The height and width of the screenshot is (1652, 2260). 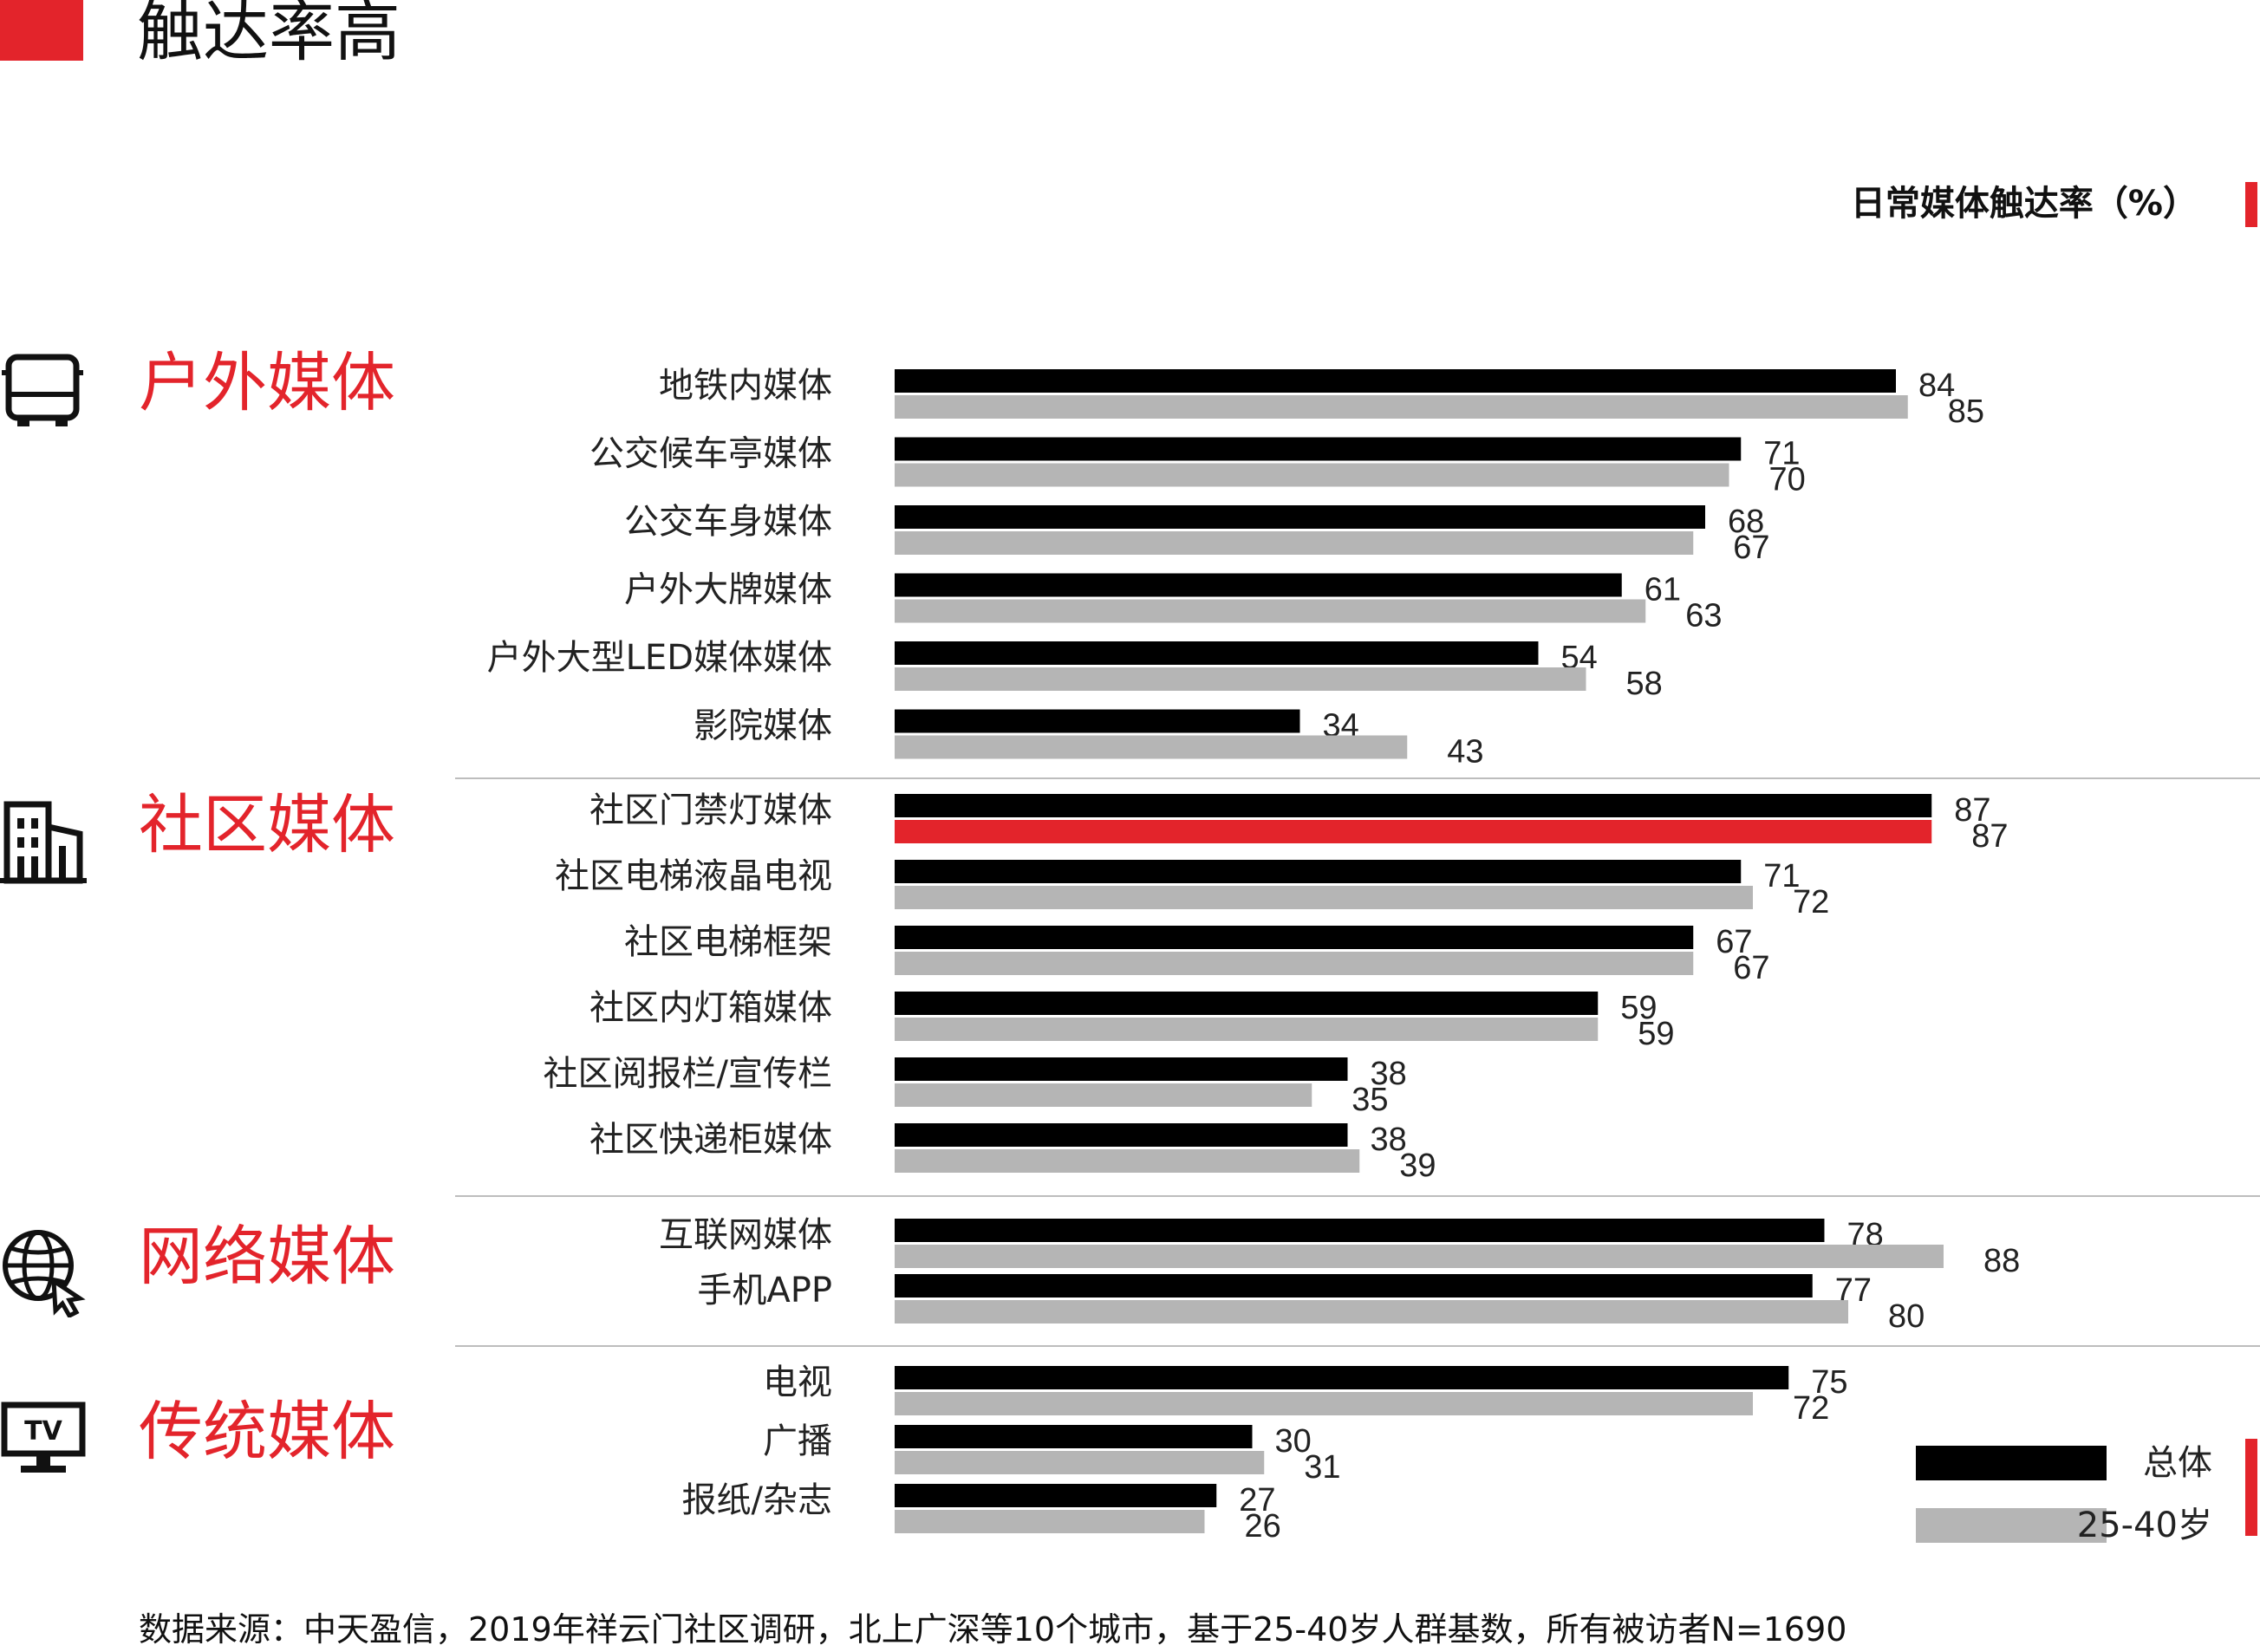 I want to click on category-label: 公交车身媒体, so click(x=728, y=522).